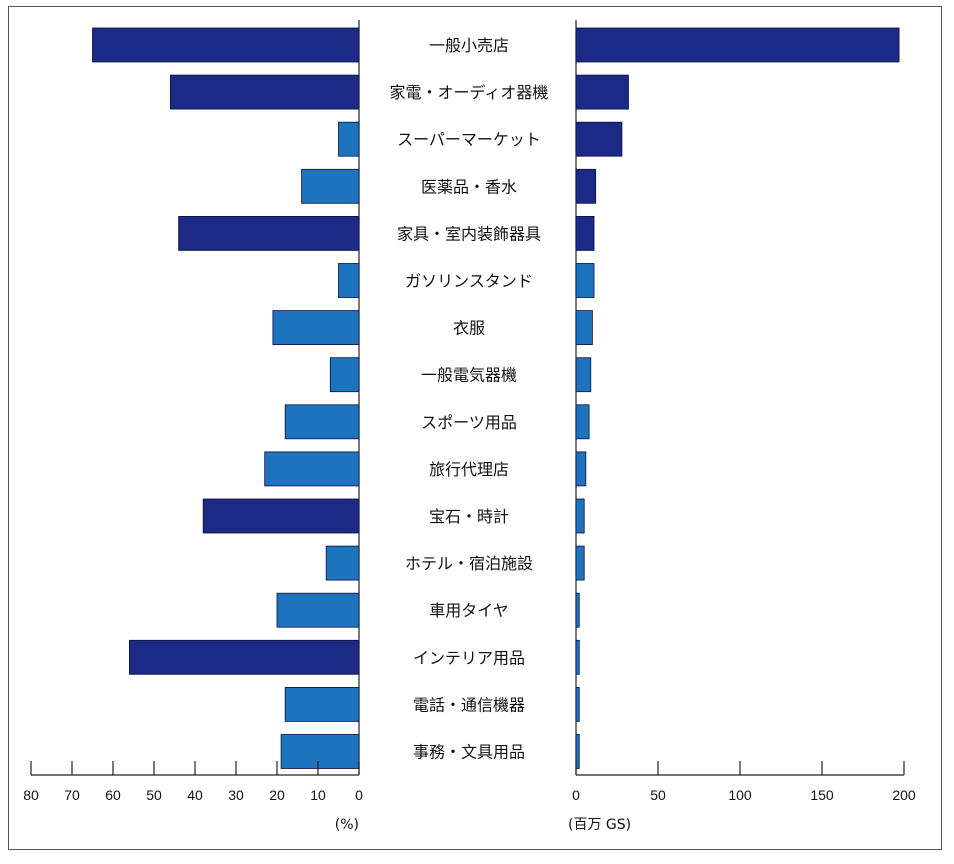 The height and width of the screenshot is (864, 954). I want to click on category-label: 一般電気器機, so click(469, 375).